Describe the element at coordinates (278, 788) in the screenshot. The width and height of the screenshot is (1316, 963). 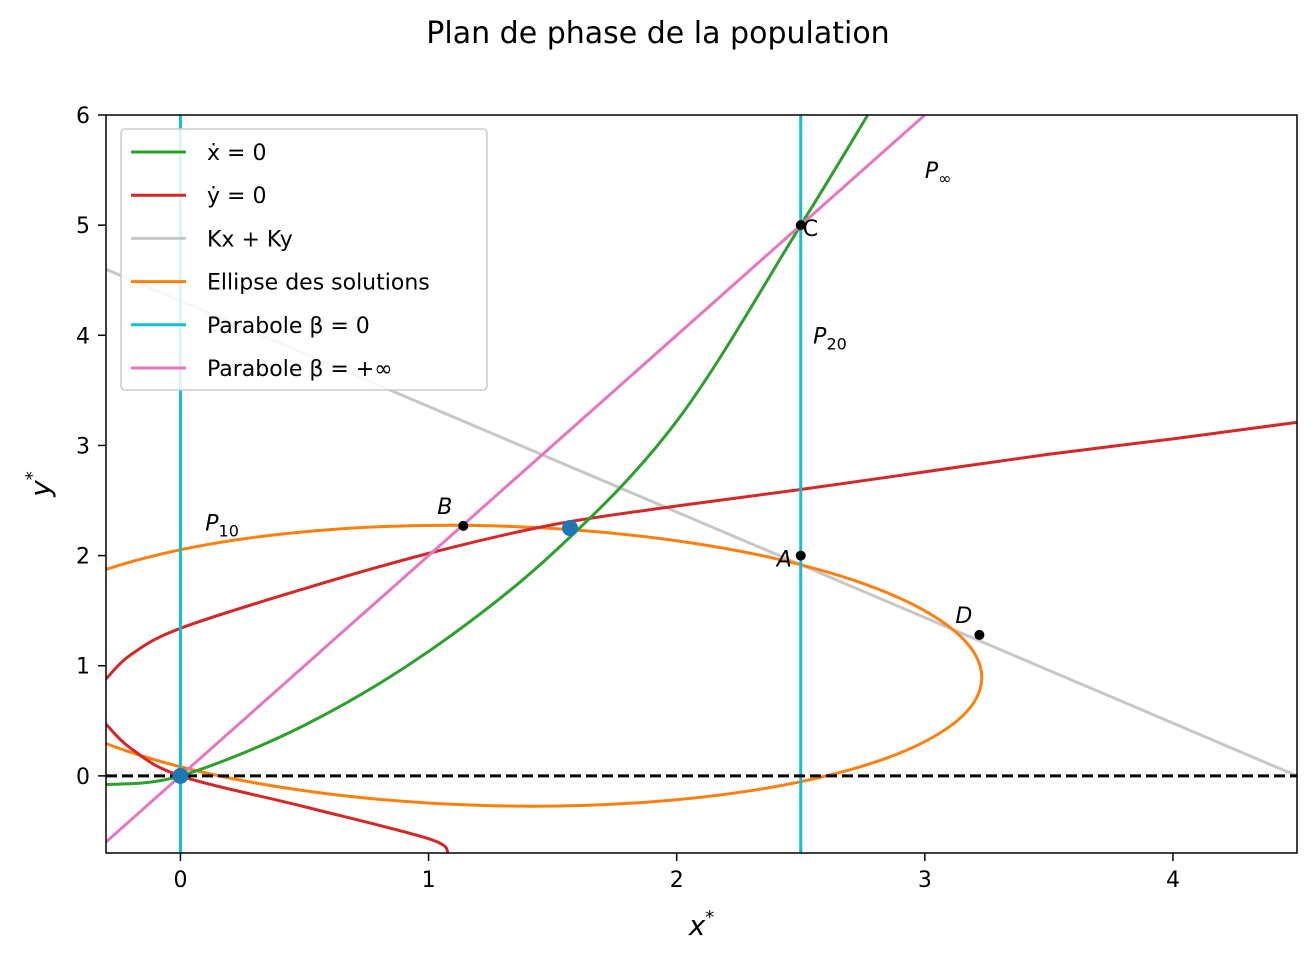
I see `series-ydot-lower-branch` at that location.